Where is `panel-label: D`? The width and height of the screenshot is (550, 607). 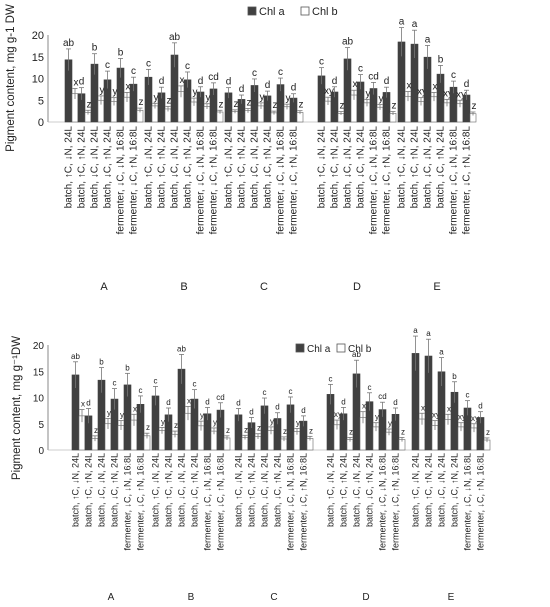 panel-label: D is located at coordinates (365, 597).